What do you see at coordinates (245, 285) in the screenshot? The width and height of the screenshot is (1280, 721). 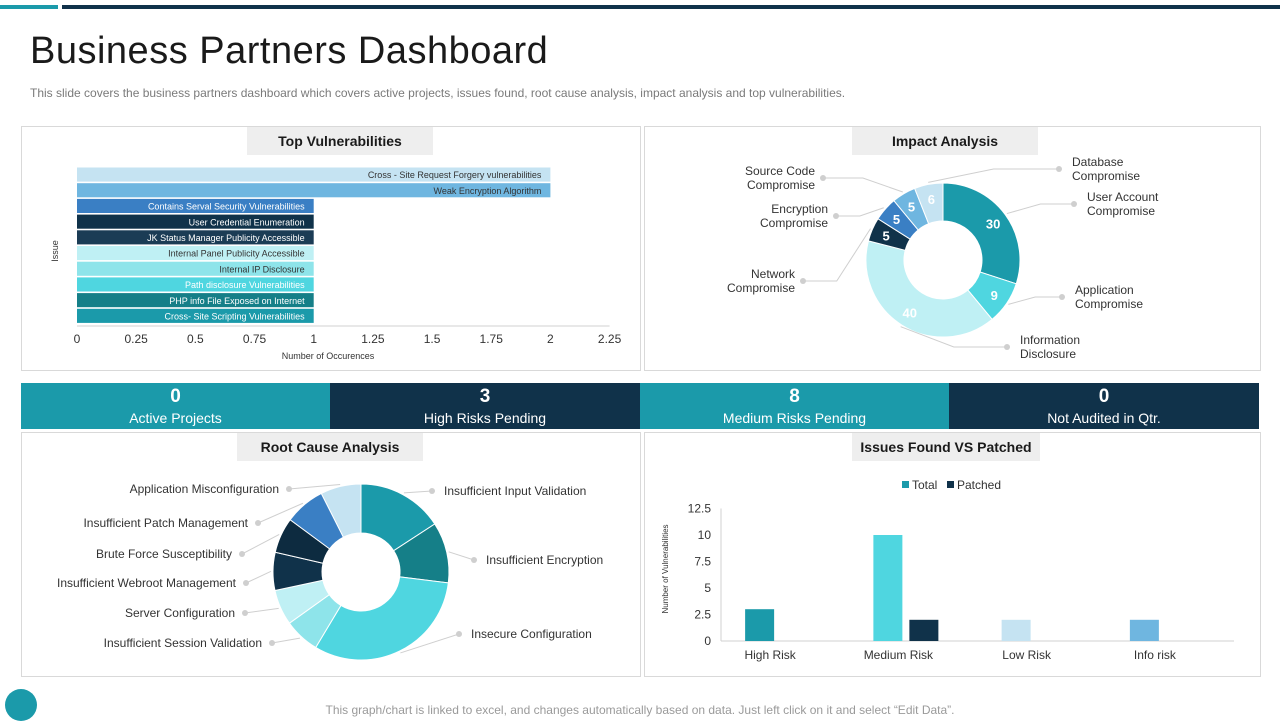 I see `bar-label: Path disclosure Vulnerabilities` at bounding box center [245, 285].